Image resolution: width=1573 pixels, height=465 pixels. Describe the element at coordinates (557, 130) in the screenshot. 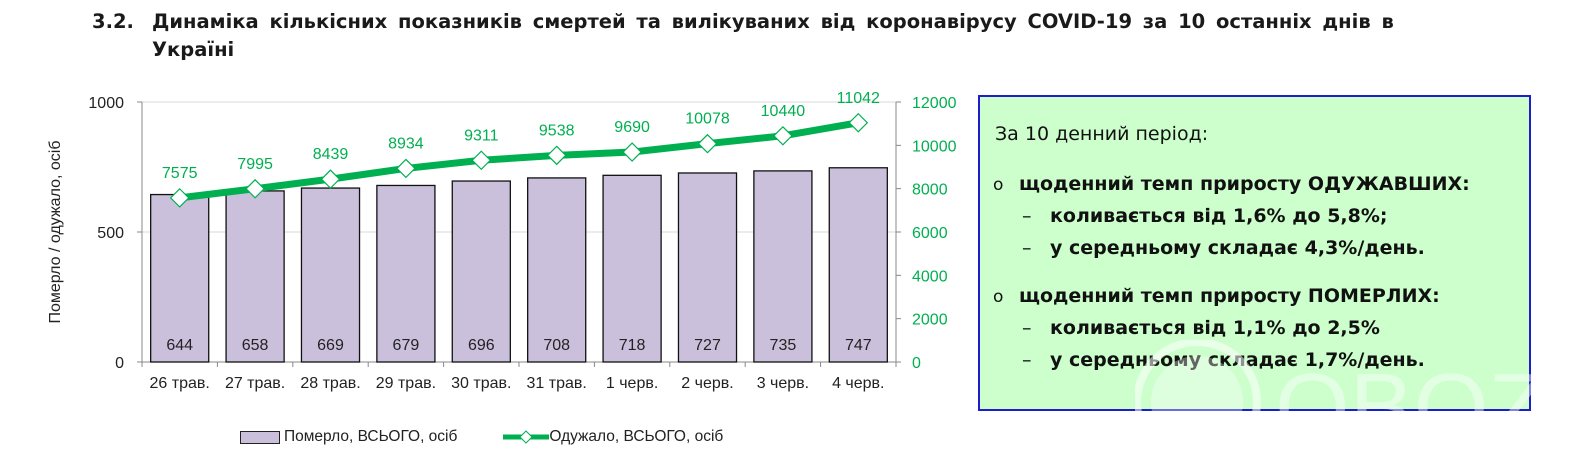

I see `line-value-label: 9538` at that location.